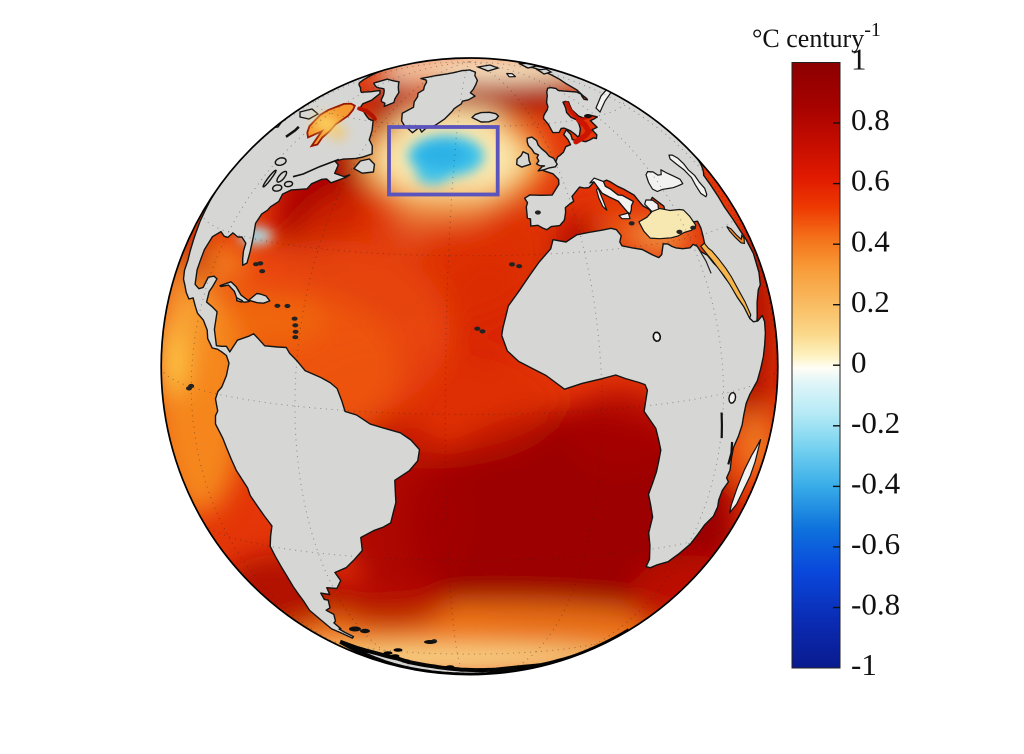 The image size is (1024, 754). Describe the element at coordinates (875, 604) in the screenshot. I see `svg-text: -0.8` at that location.